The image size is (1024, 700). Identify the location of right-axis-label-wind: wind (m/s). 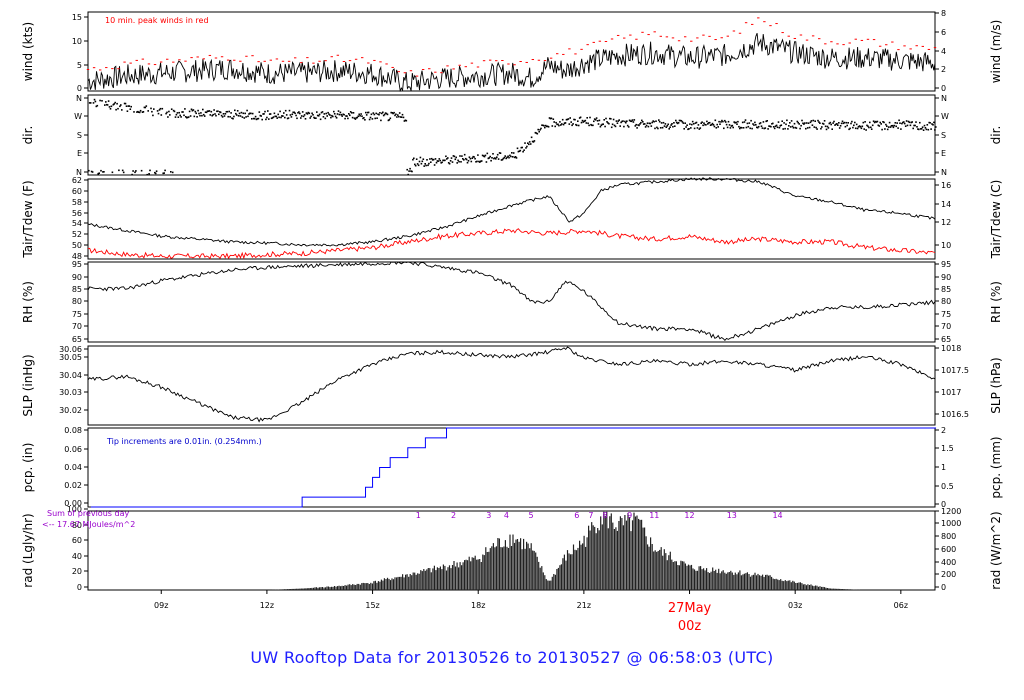
(996, 52).